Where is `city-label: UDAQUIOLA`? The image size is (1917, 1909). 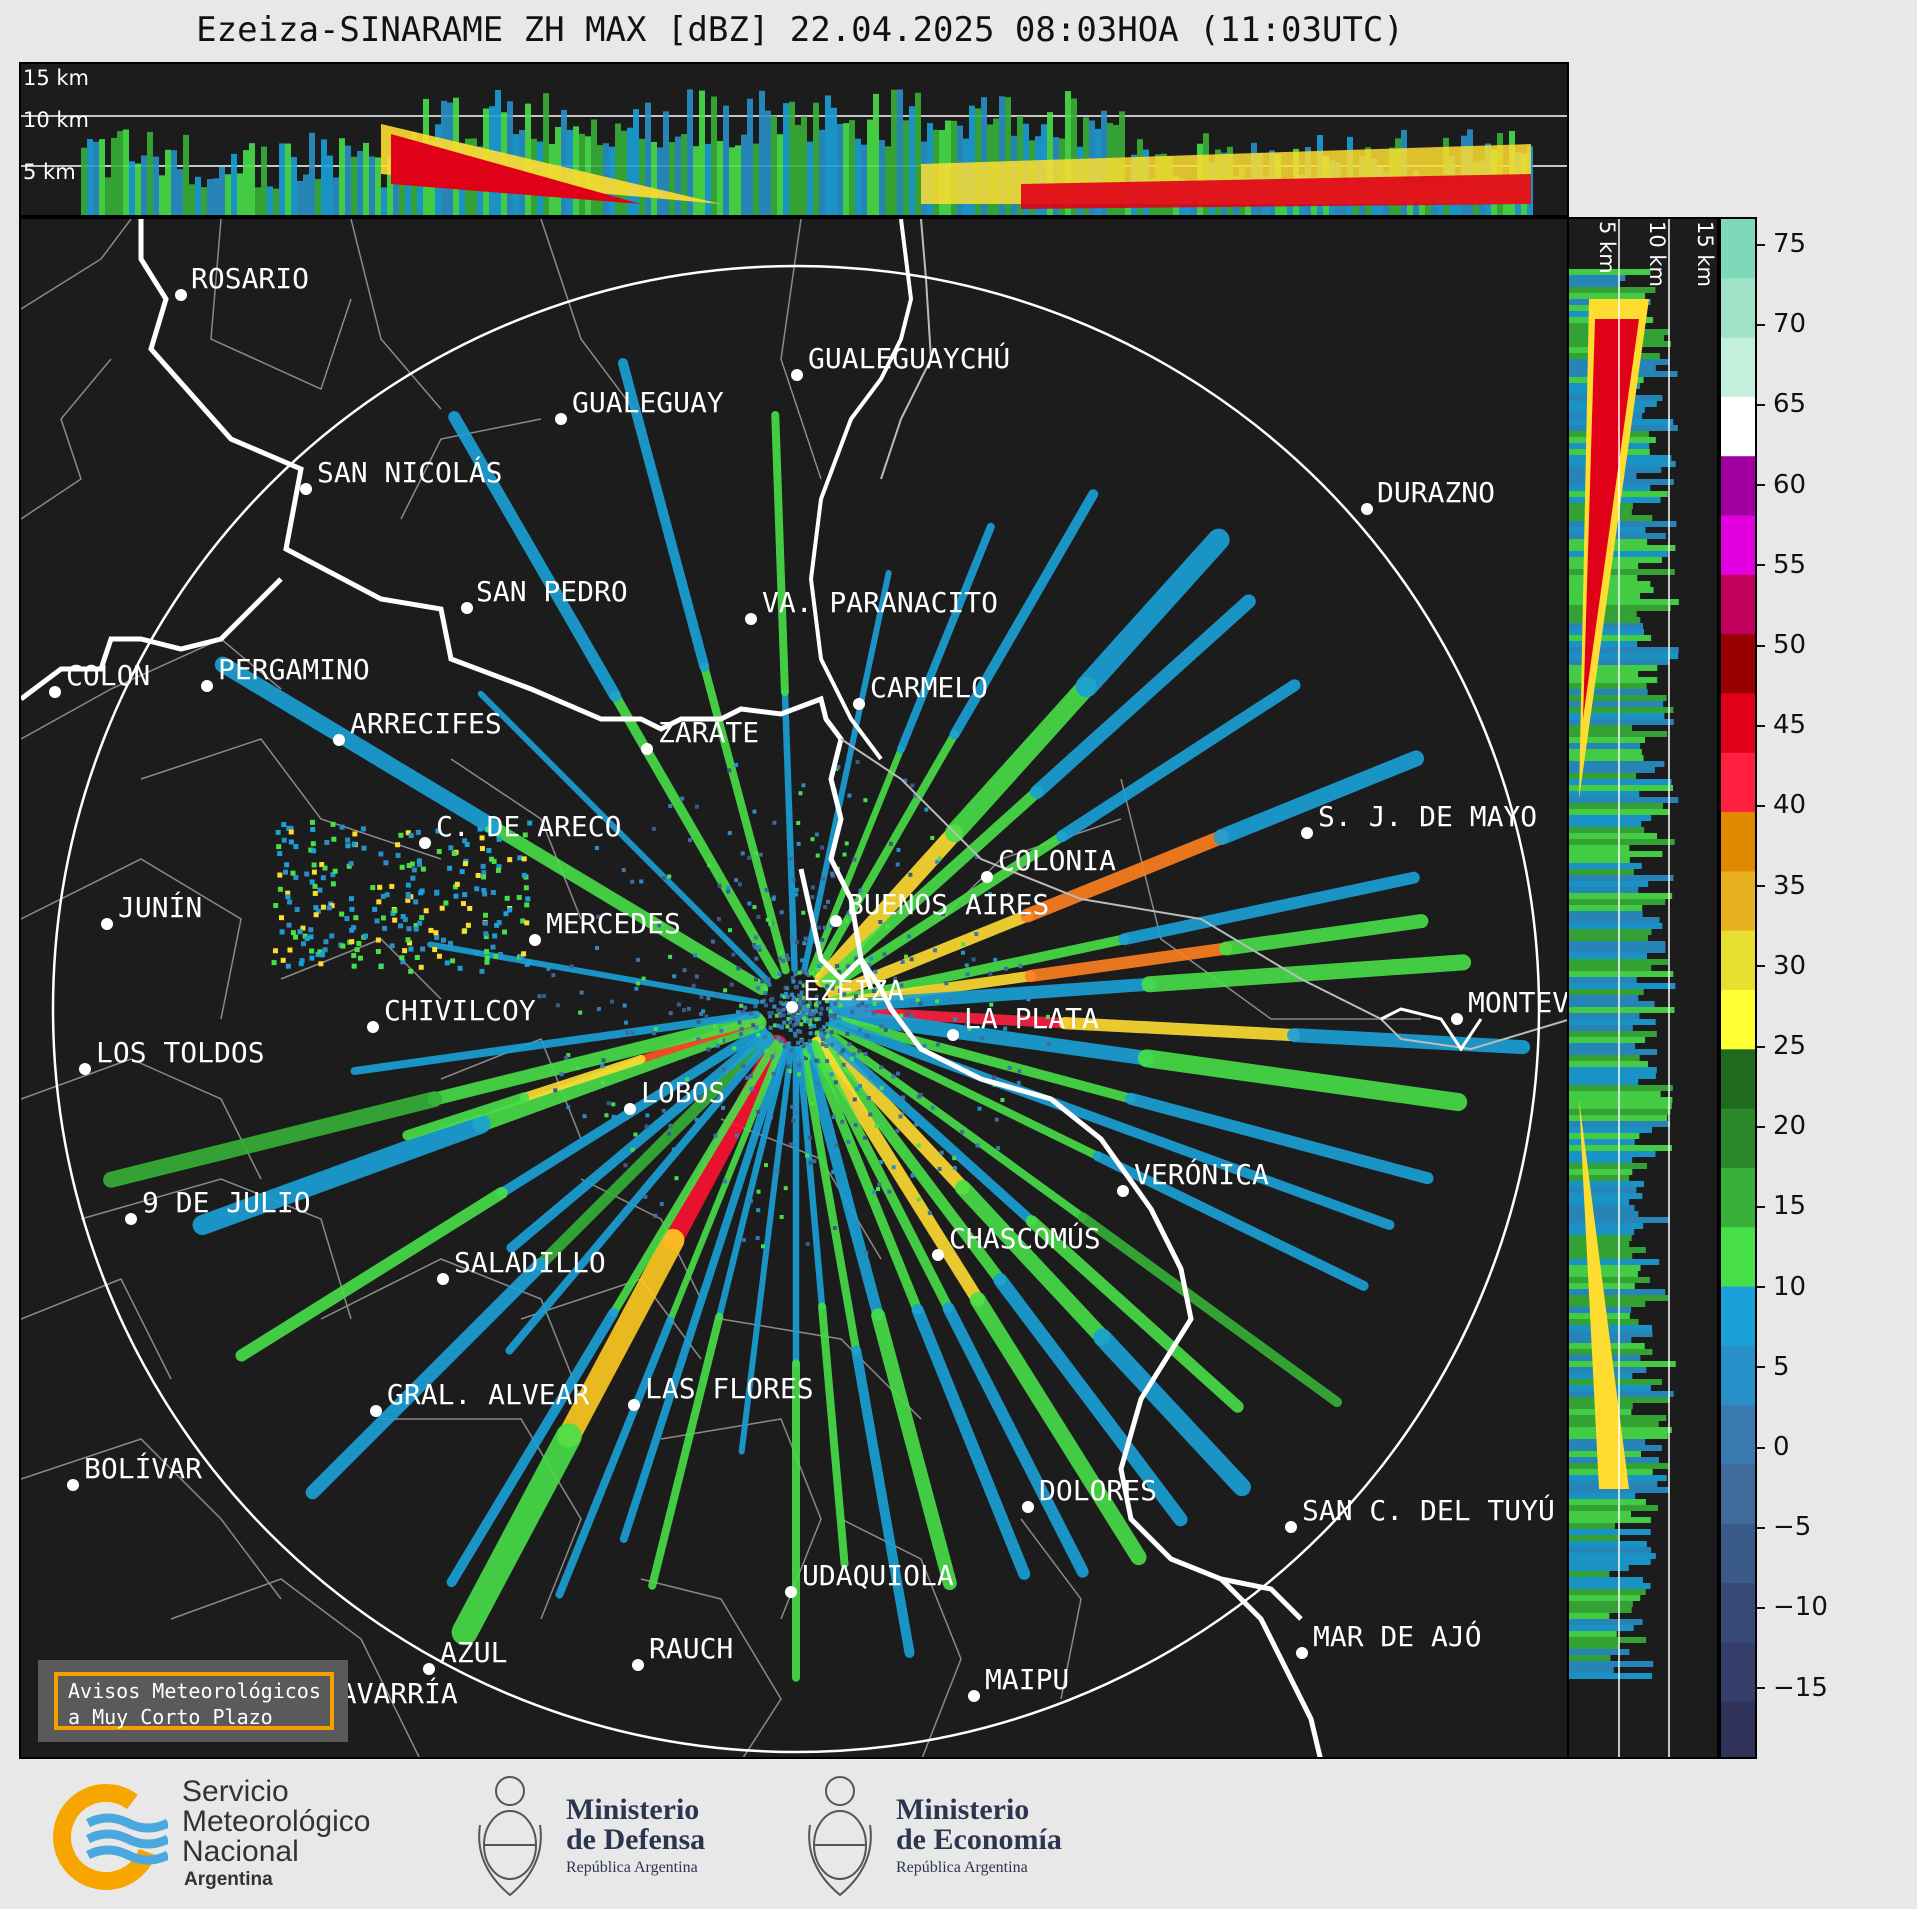
city-label: UDAQUIOLA is located at coordinates (878, 1575).